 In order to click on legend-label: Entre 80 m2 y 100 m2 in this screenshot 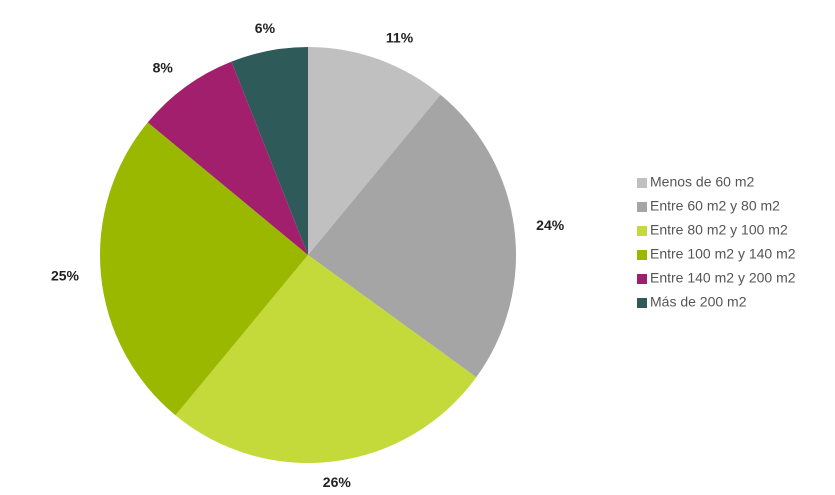, I will do `click(719, 230)`.